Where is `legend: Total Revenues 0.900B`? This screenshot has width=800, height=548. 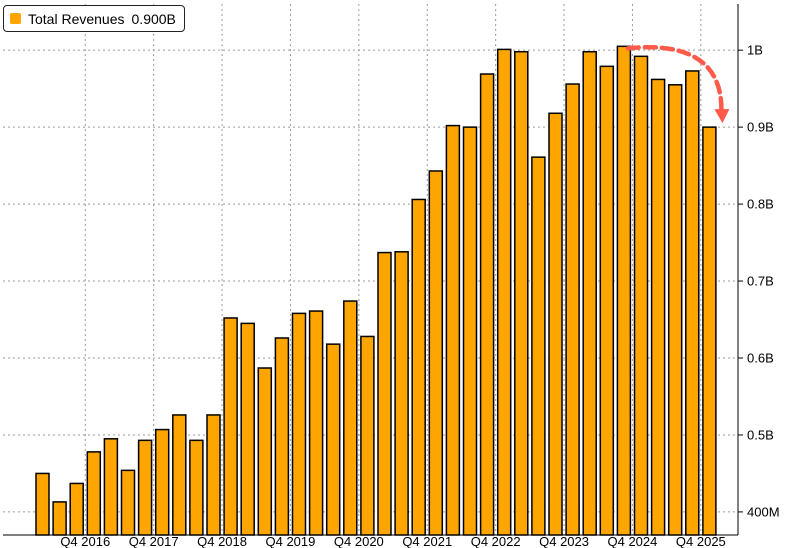 legend: Total Revenues 0.900B is located at coordinates (94, 18).